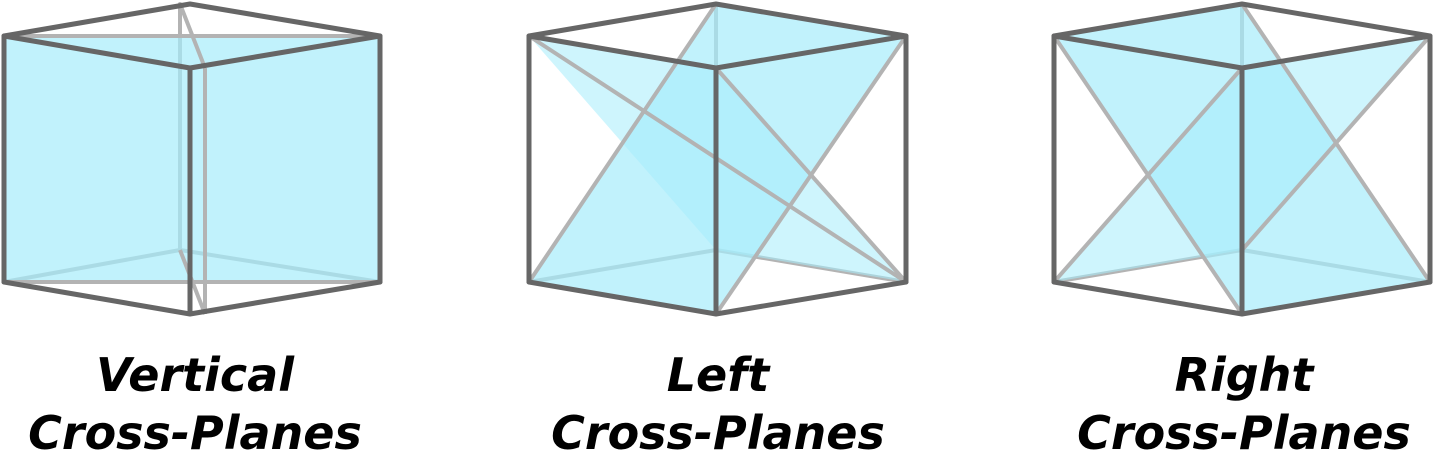 The width and height of the screenshot is (1434, 462). What do you see at coordinates (1244, 375) in the screenshot?
I see `caption-line-1: Right` at bounding box center [1244, 375].